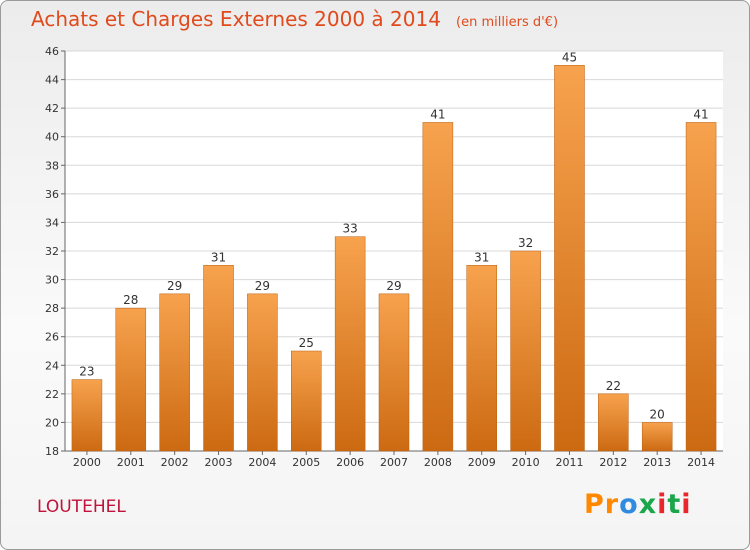  I want to click on x-tick-label-2014: 2014, so click(701, 462).